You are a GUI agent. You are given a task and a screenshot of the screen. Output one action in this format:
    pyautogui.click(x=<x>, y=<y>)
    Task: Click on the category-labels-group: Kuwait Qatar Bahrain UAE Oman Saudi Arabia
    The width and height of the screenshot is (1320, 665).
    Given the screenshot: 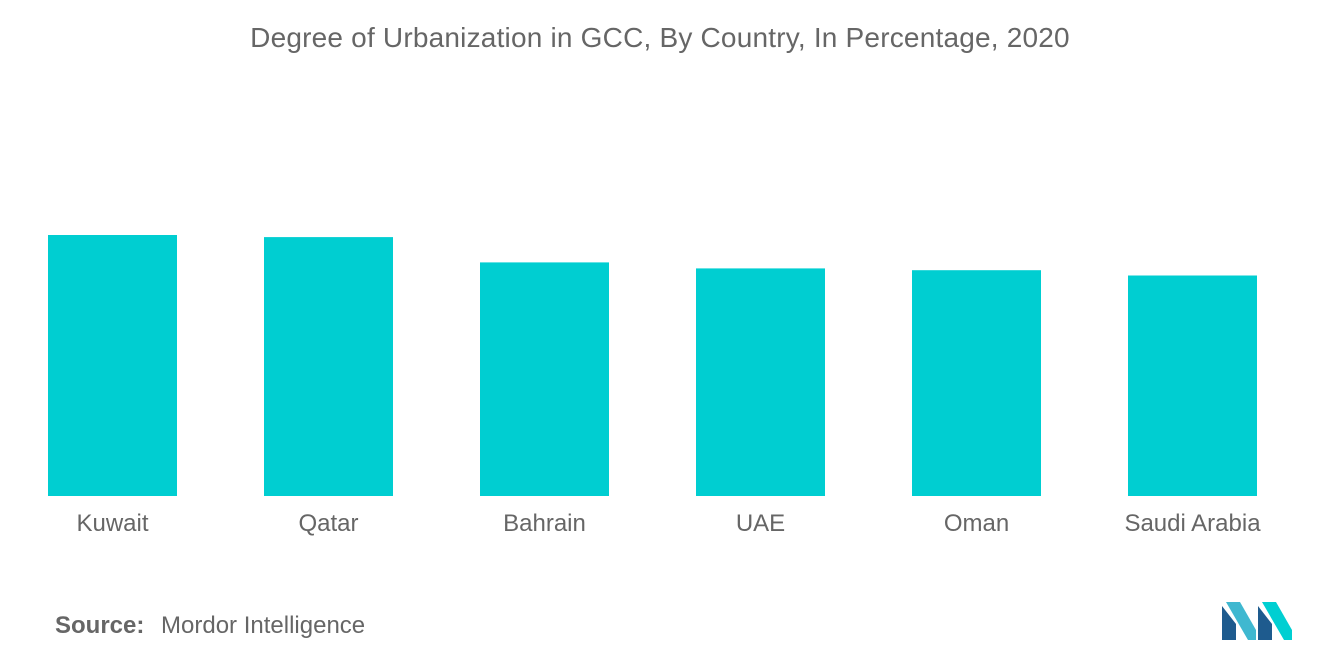 What is the action you would take?
    pyautogui.click(x=668, y=523)
    